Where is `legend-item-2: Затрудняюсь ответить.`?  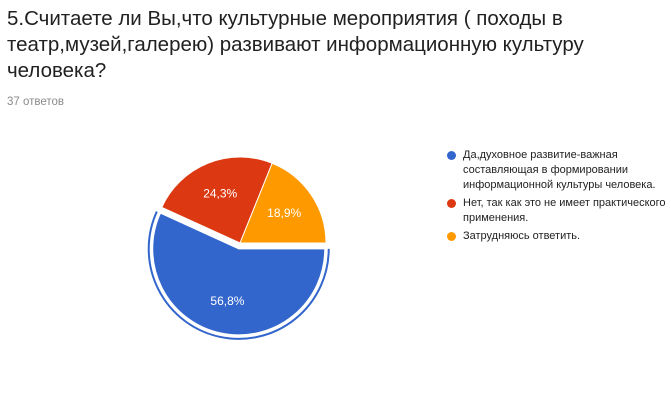 legend-item-2: Затрудняюсь ответить. is located at coordinates (557, 236).